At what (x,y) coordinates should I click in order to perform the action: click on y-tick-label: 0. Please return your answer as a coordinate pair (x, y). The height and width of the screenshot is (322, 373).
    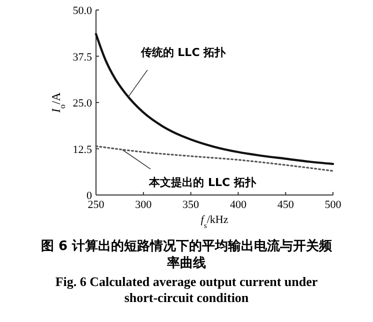
    Looking at the image, I should click on (89, 196).